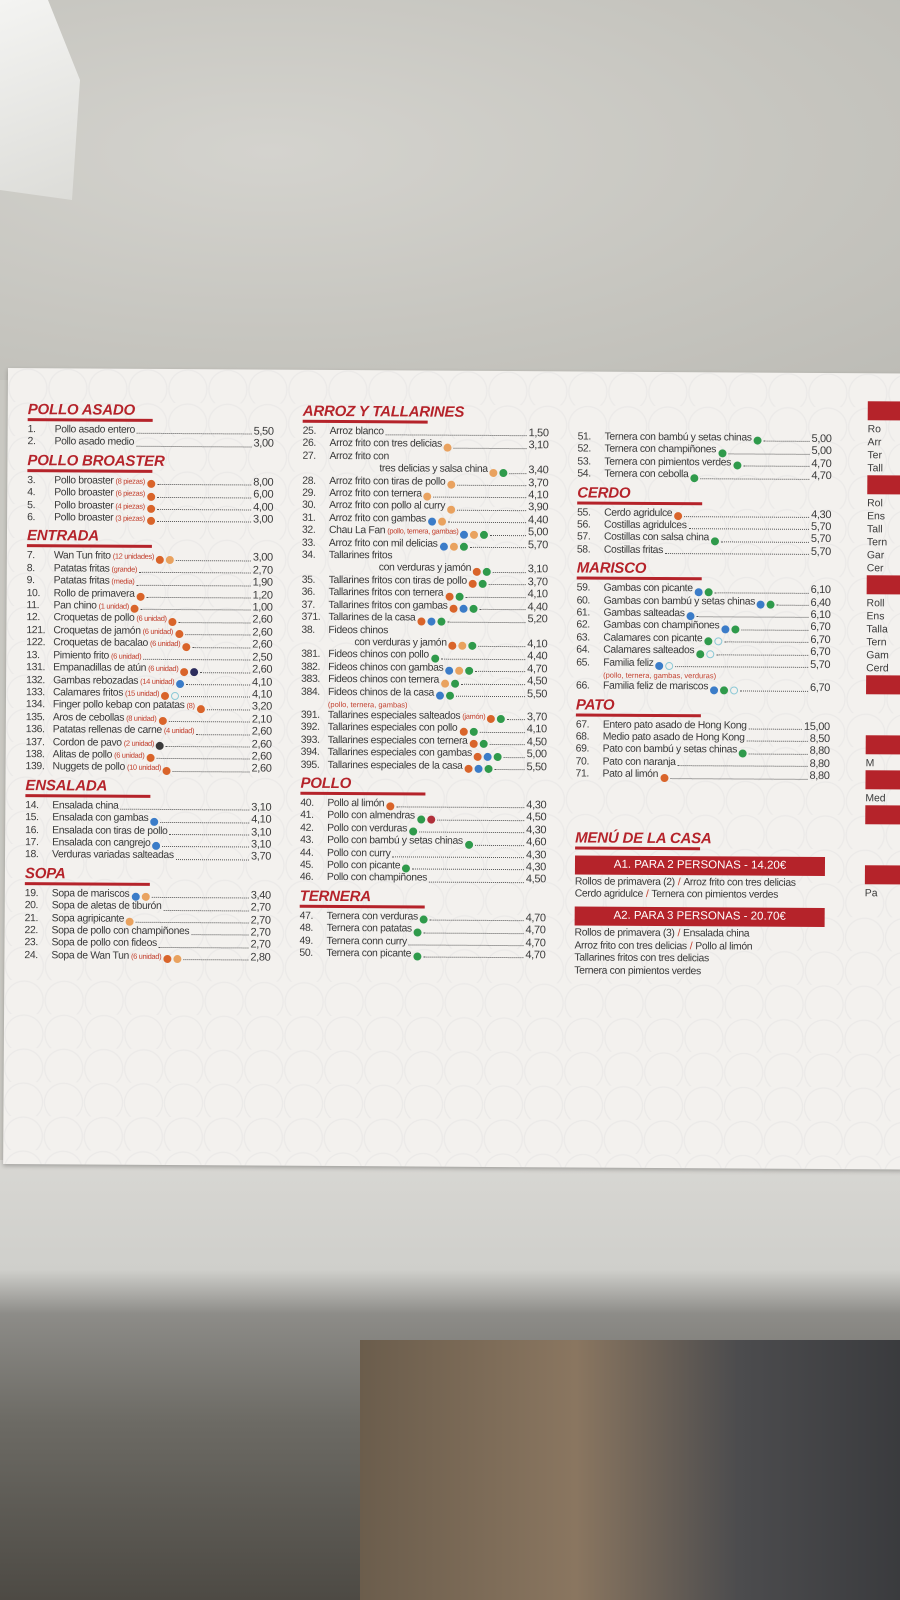  I want to click on item-name: Ternera con picante, so click(369, 953).